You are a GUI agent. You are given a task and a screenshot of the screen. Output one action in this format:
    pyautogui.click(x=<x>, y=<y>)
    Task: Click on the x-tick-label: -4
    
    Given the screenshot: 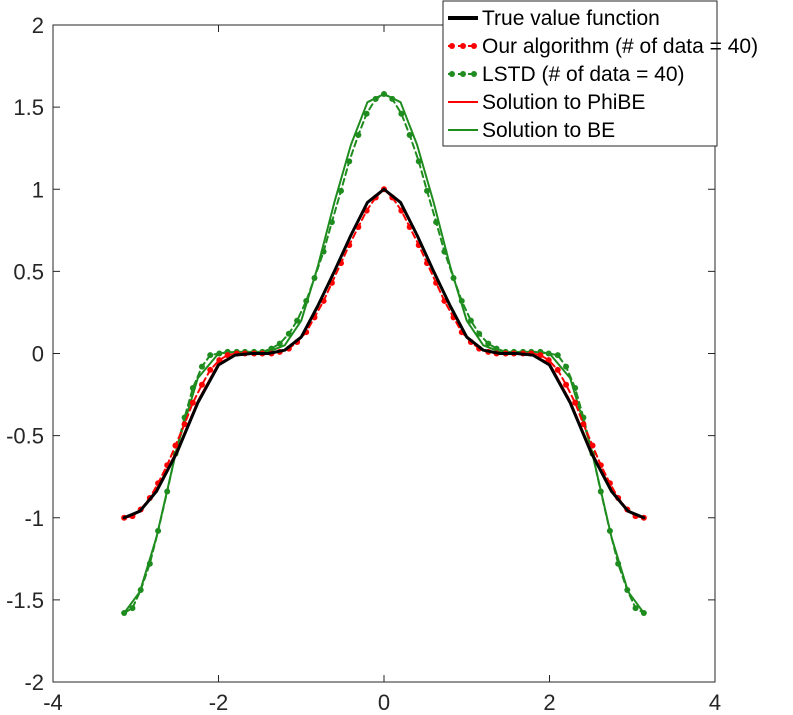 What is the action you would take?
    pyautogui.click(x=53, y=702)
    